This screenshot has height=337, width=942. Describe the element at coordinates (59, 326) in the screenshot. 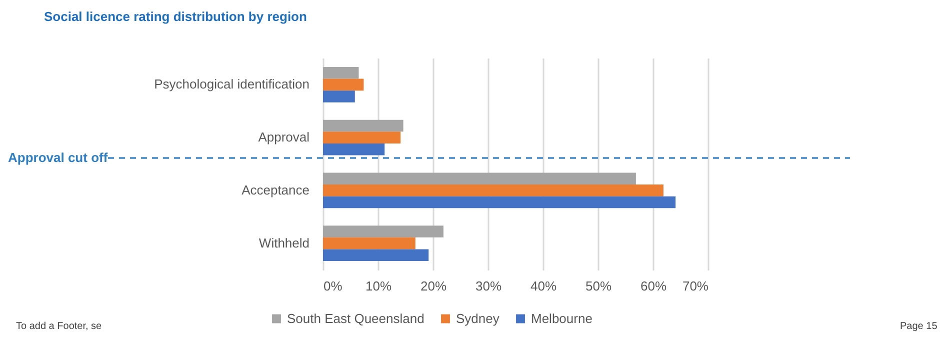

I see `text: To add a Footer, se` at that location.